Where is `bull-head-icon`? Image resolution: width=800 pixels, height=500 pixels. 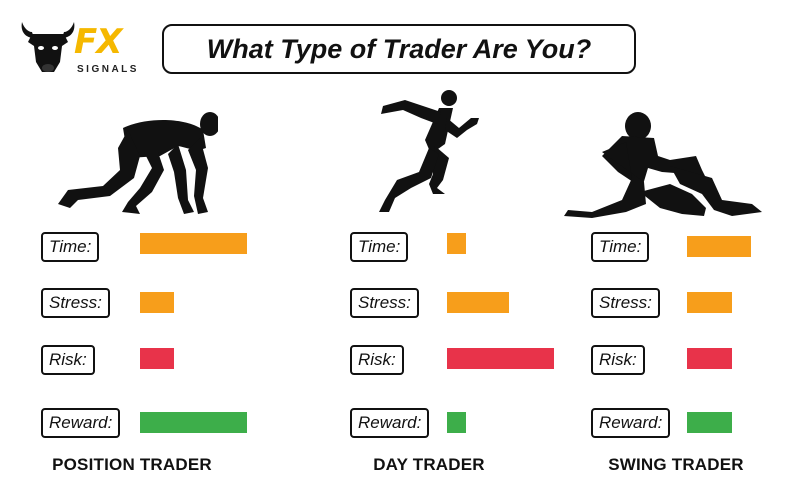 bull-head-icon is located at coordinates (48, 47).